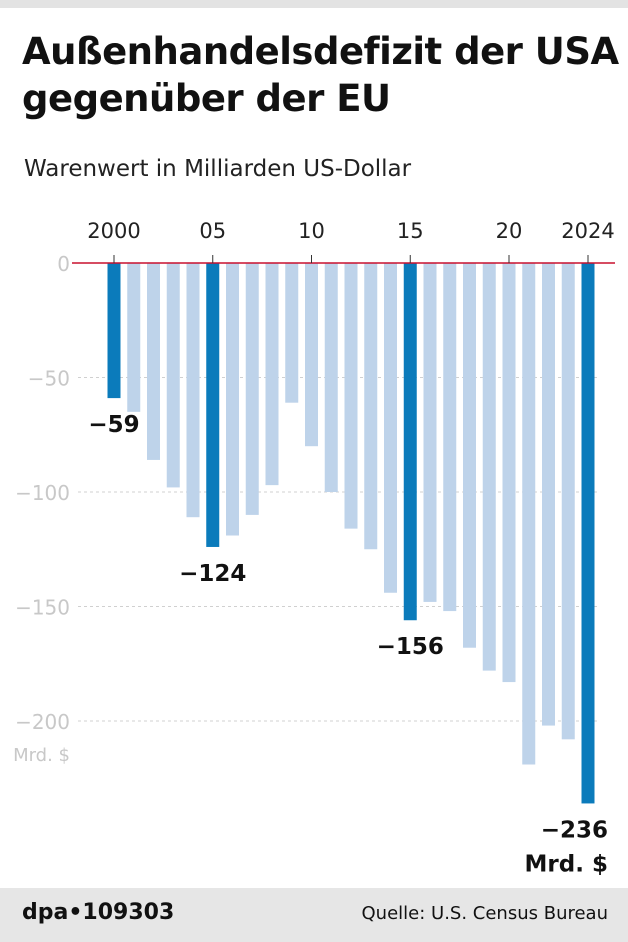  I want to click on y-tick-label: −200, so click(42, 722).